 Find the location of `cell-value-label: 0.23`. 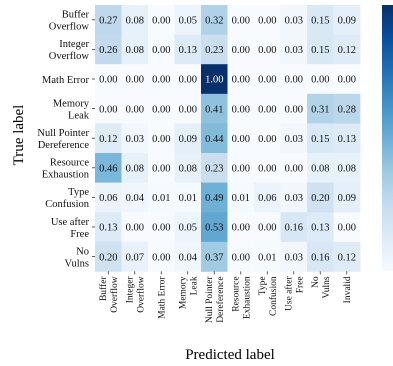

cell-value-label: 0.23 is located at coordinates (214, 50).